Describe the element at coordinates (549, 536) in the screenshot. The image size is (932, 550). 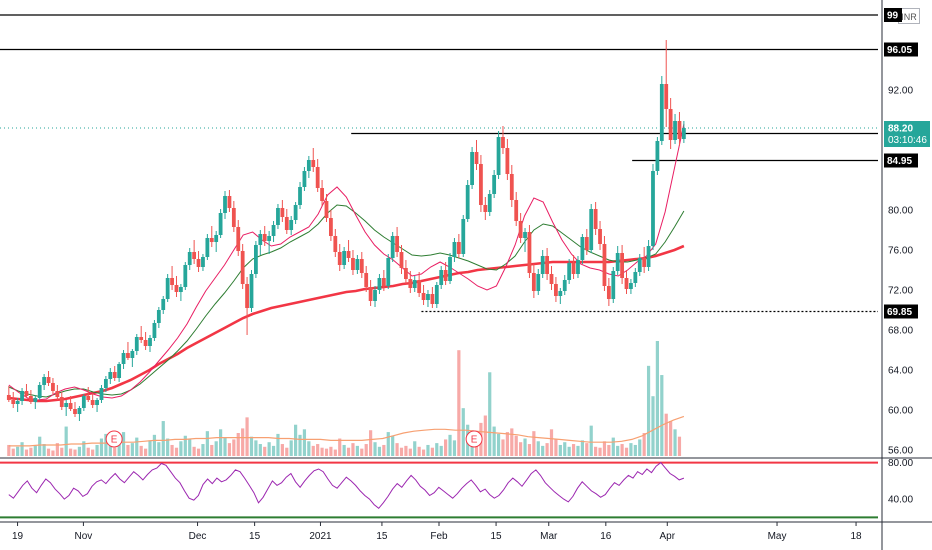
I see `time-tick-label: Mar` at that location.